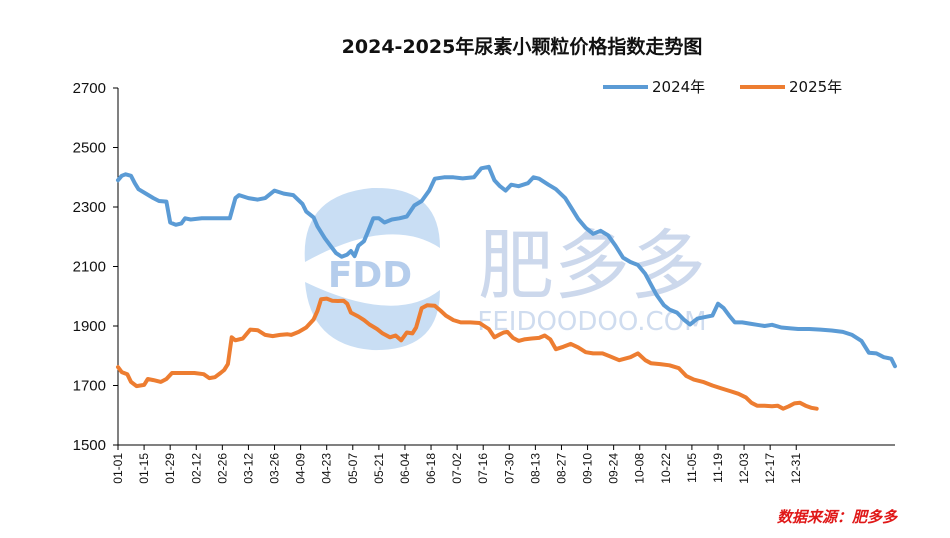 This screenshot has height=538, width=950. I want to click on x-tick-label: 12-31, so click(796, 468).